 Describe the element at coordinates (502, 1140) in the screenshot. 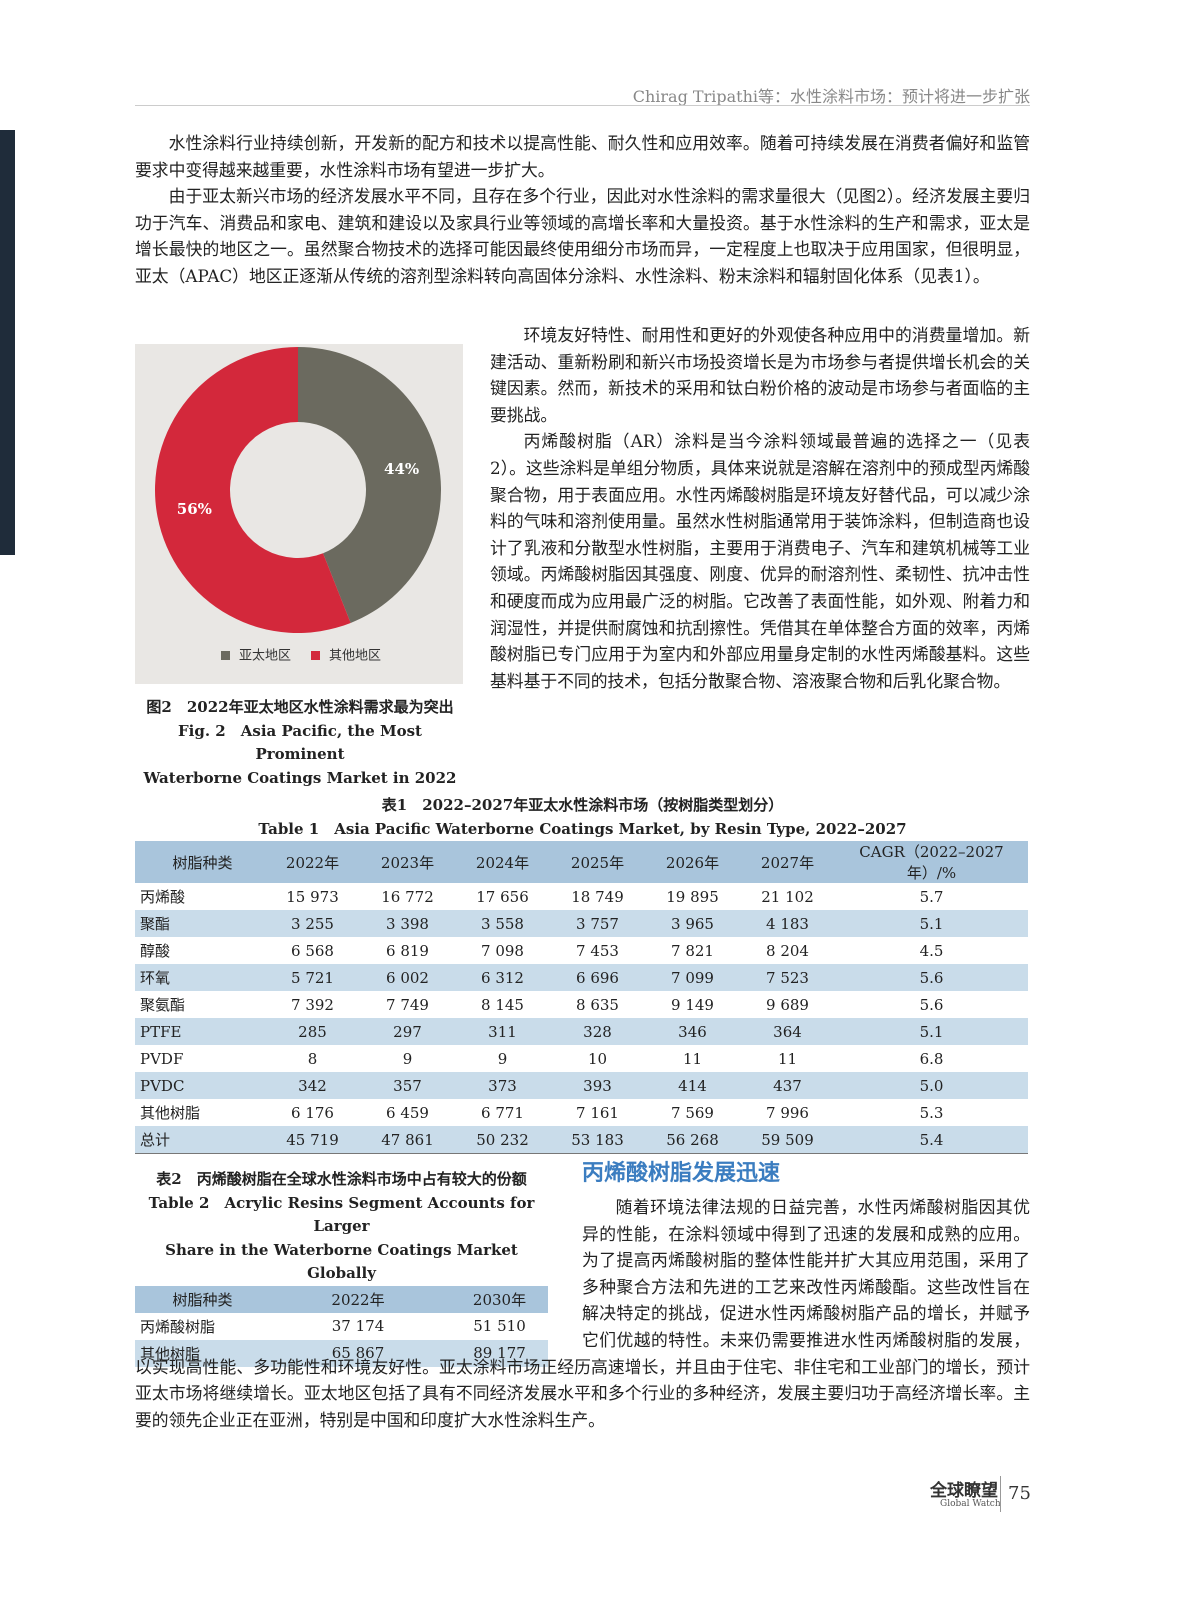

I see `cell: 50 232` at that location.